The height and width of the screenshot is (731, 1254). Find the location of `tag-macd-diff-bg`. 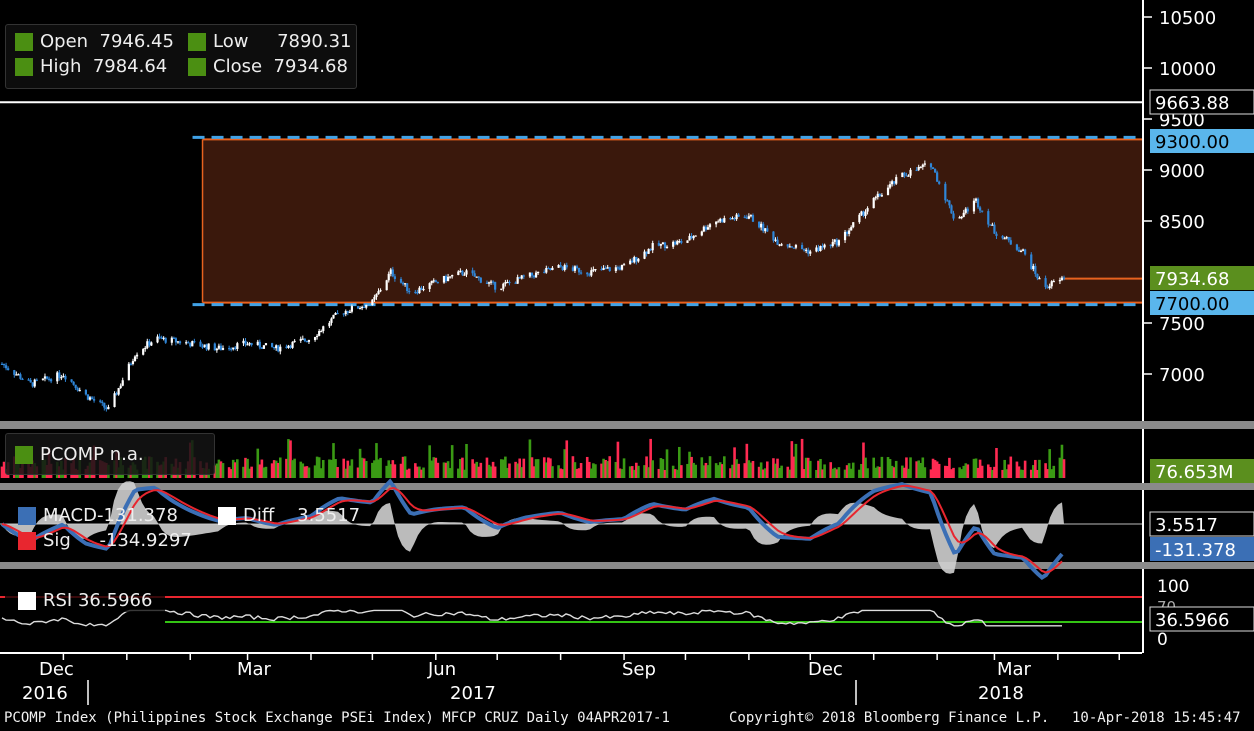

tag-macd-diff-bg is located at coordinates (1201, 524).